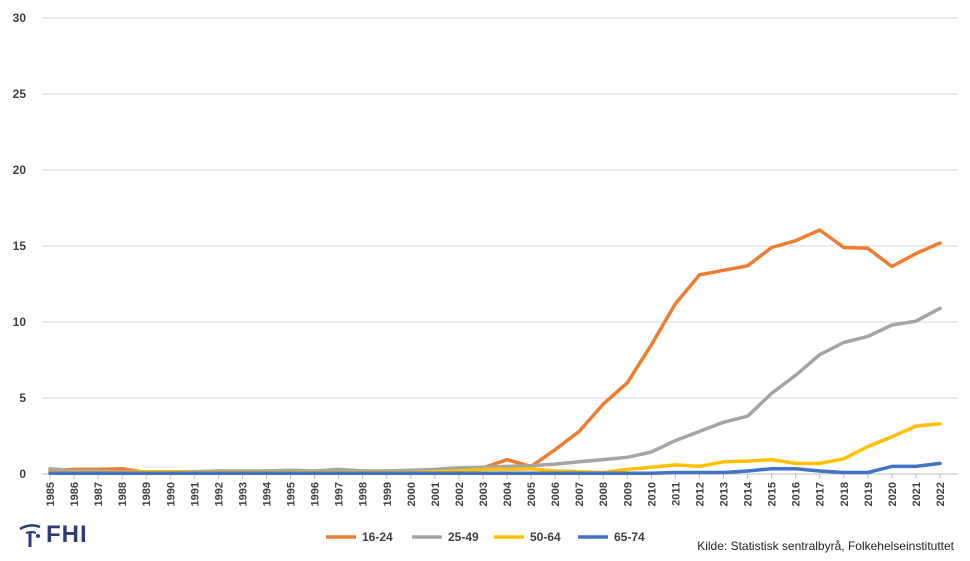 Image resolution: width=970 pixels, height=561 pixels. I want to click on x-tick-label: 2000, so click(412, 494).